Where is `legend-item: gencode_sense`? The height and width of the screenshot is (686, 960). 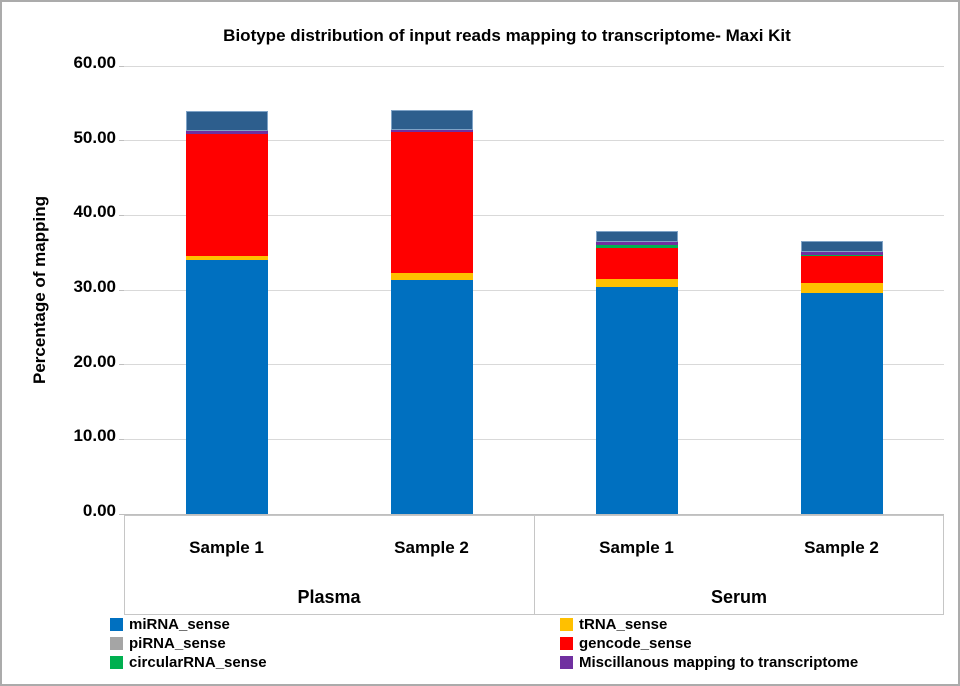
legend-item: gencode_sense is located at coordinates (759, 643).